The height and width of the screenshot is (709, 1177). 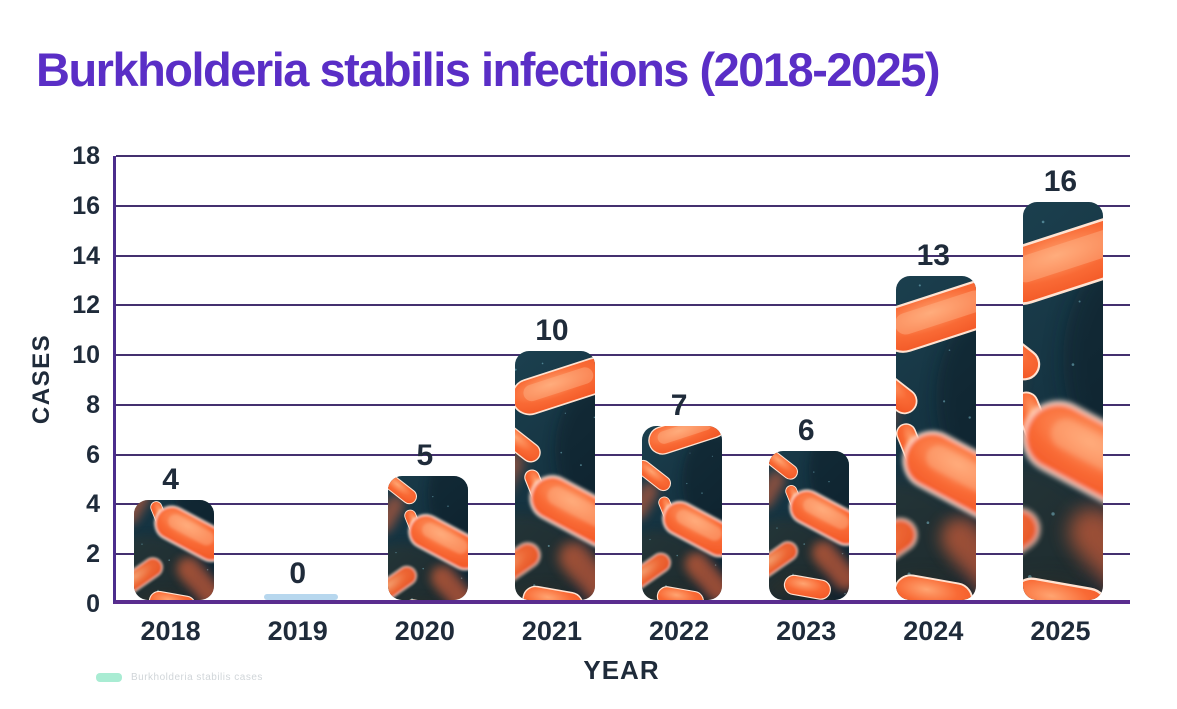 I want to click on x-tick-label: 2023, so click(x=806, y=631).